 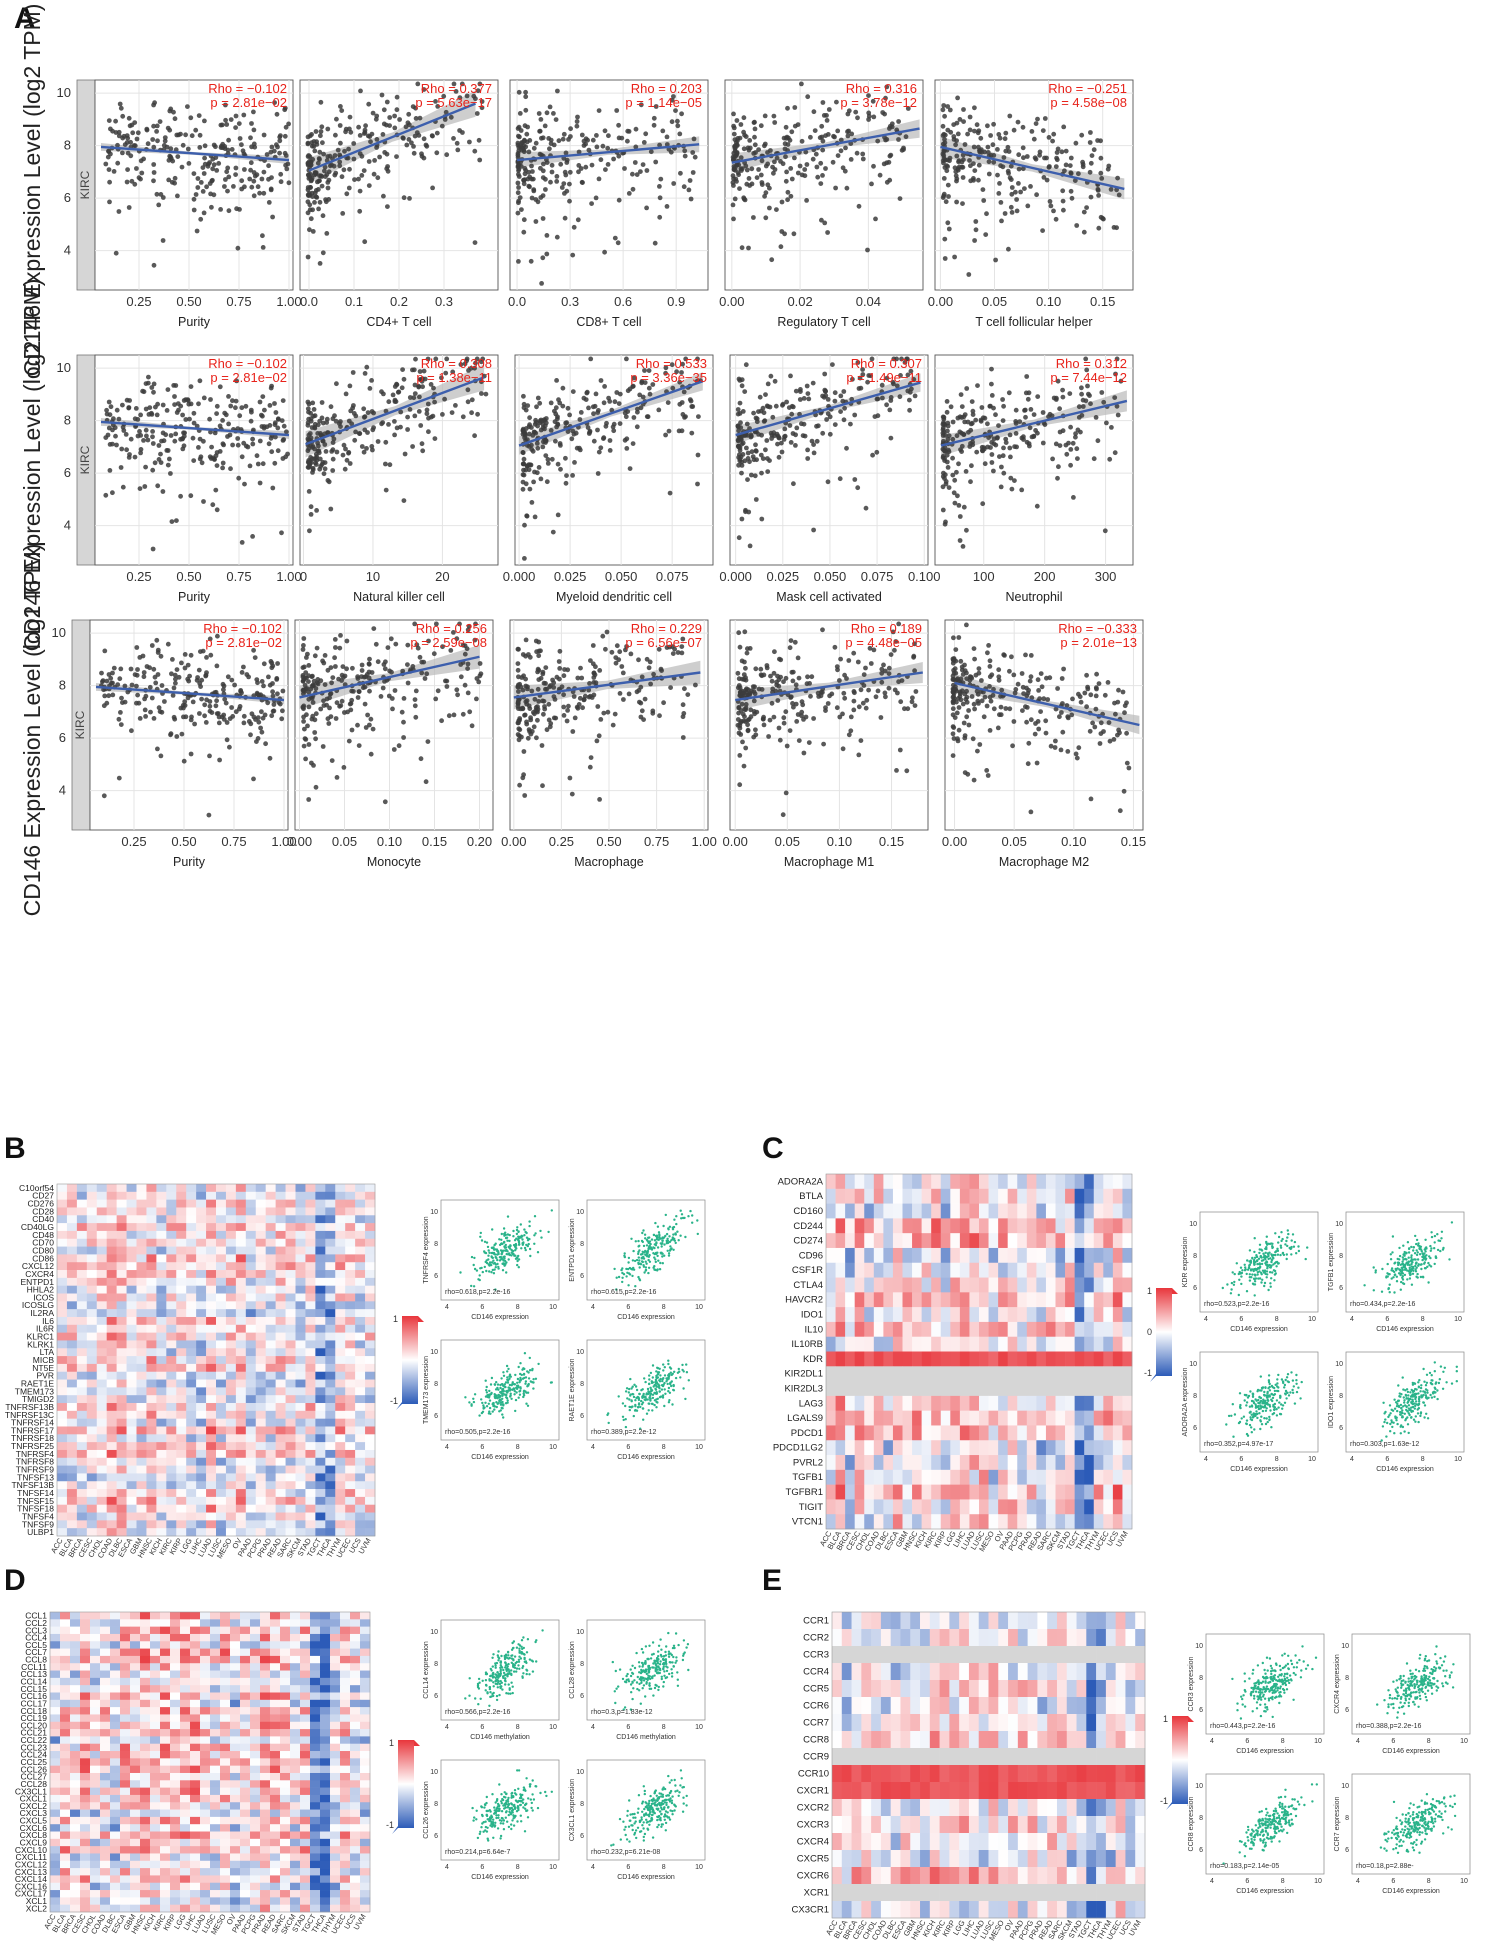 I want to click on x-axis-label: Natural killer cell, so click(x=399, y=597).